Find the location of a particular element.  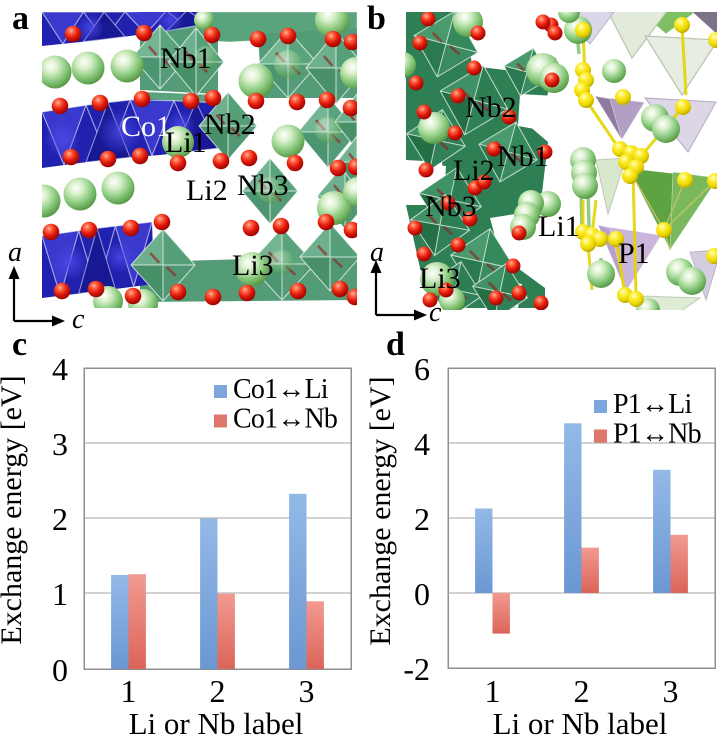

svg-text: 6 is located at coordinates (422, 369).